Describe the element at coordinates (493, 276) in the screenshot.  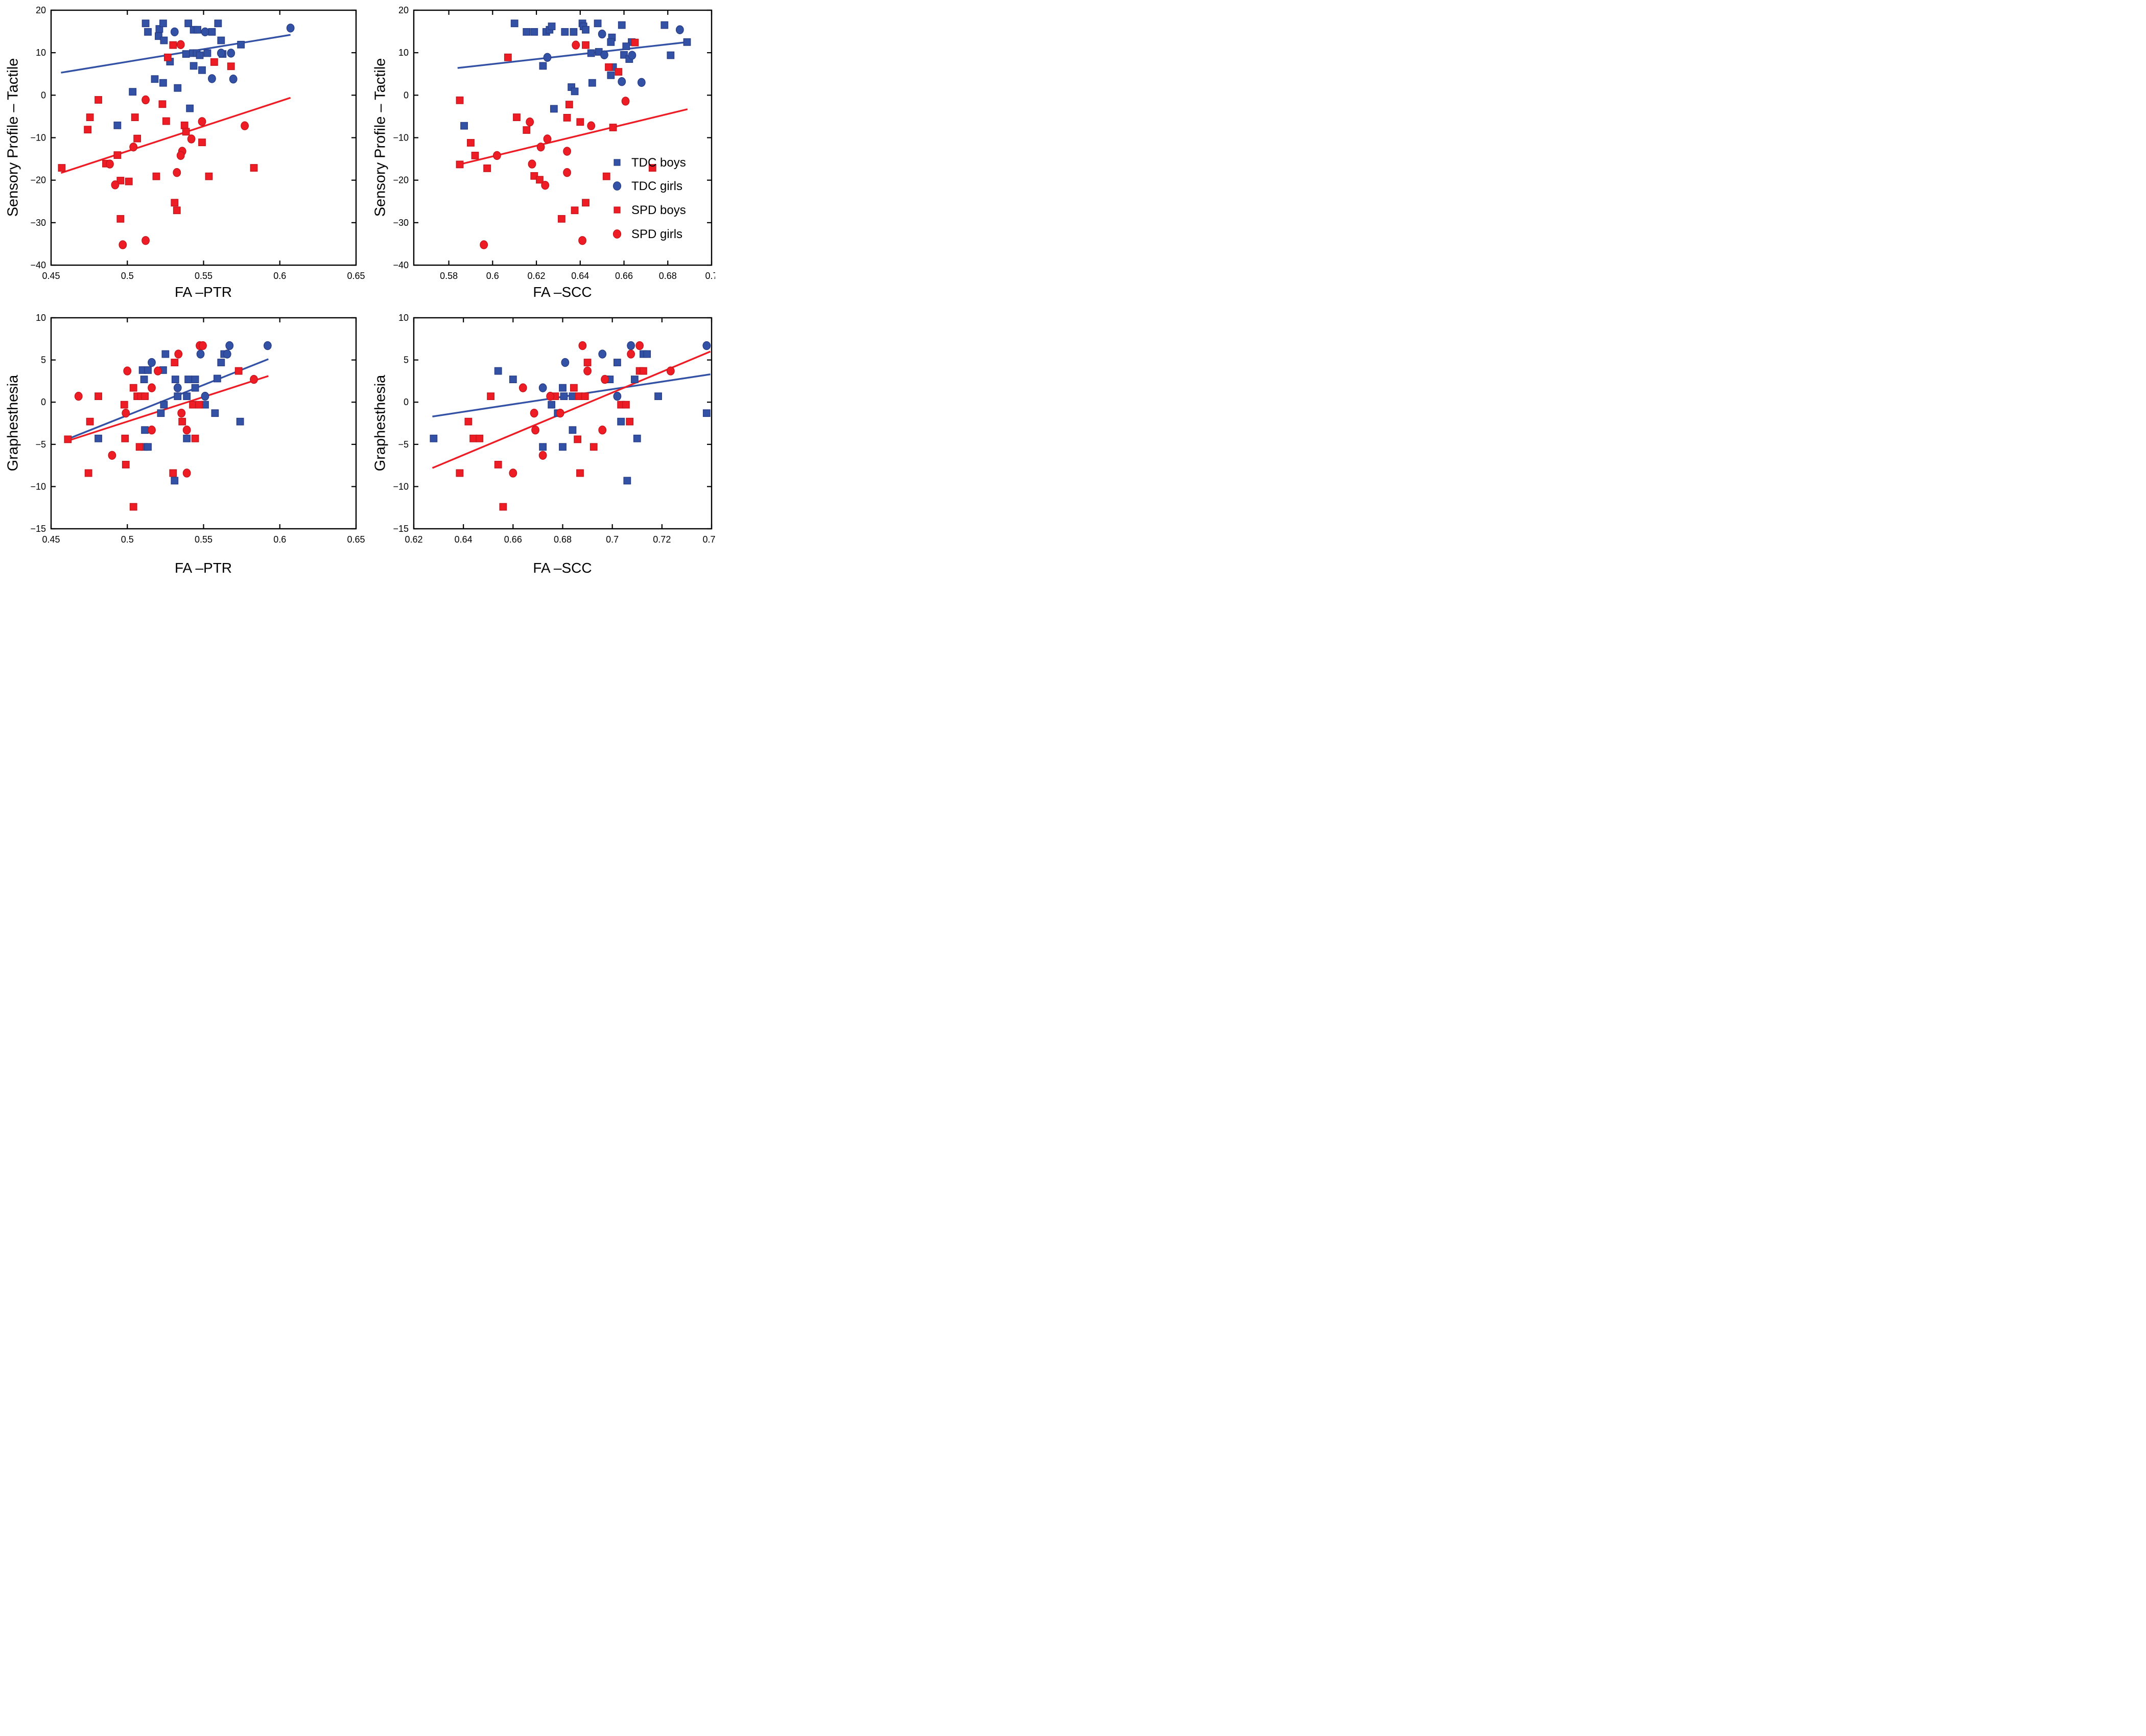
I see `x-tick-label: 0.6` at that location.